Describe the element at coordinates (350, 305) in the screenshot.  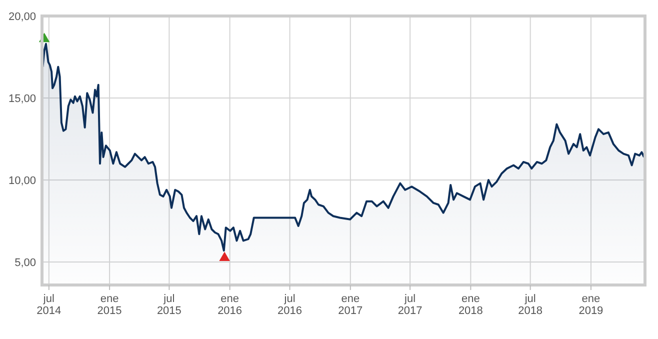
I see `x-tick-label: ene 2017` at that location.